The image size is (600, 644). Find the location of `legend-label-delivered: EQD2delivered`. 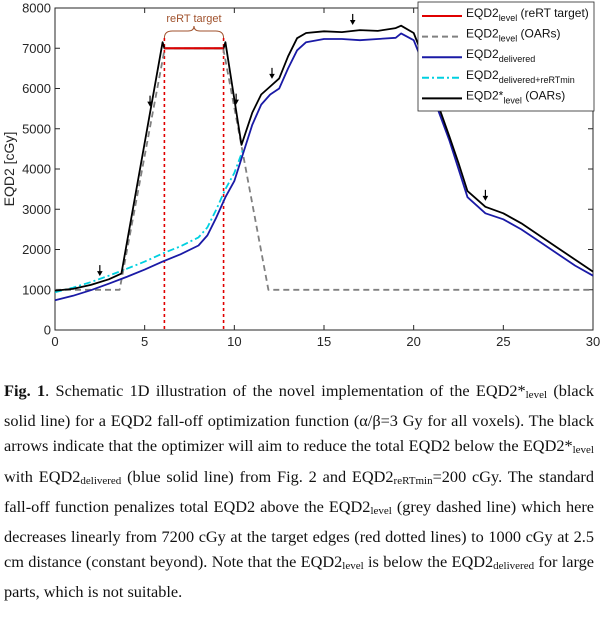

legend-label-delivered: EQD2delivered is located at coordinates (500, 55).